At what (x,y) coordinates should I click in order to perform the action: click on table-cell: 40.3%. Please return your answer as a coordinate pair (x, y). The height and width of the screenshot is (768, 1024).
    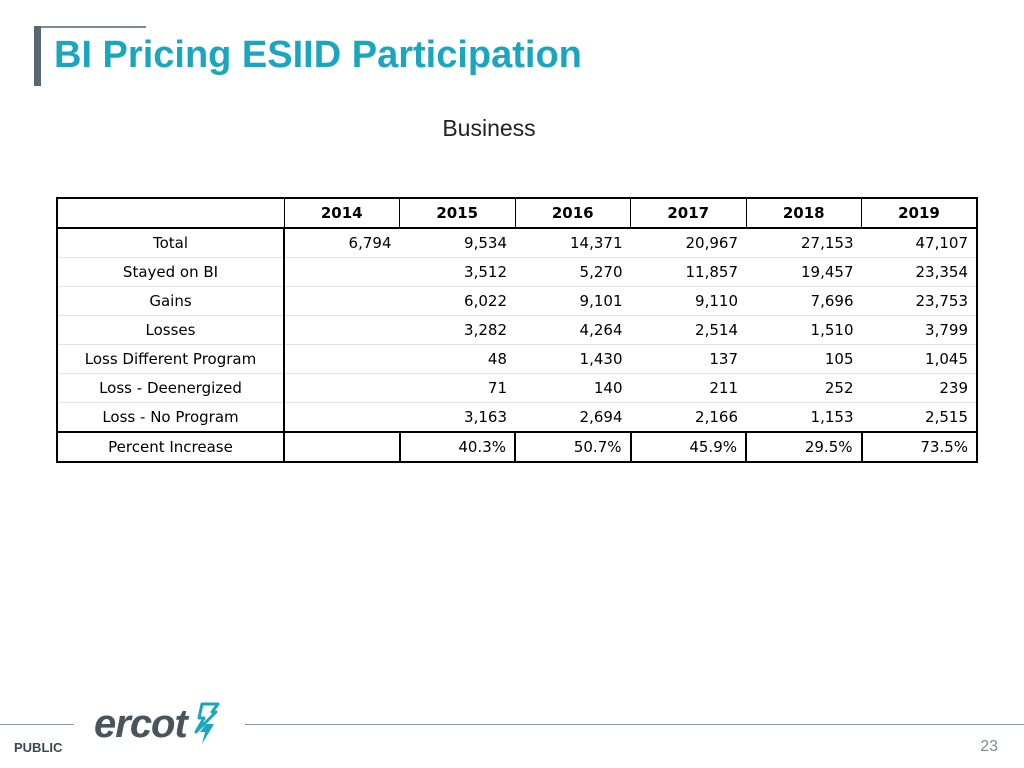
    Looking at the image, I should click on (456, 447).